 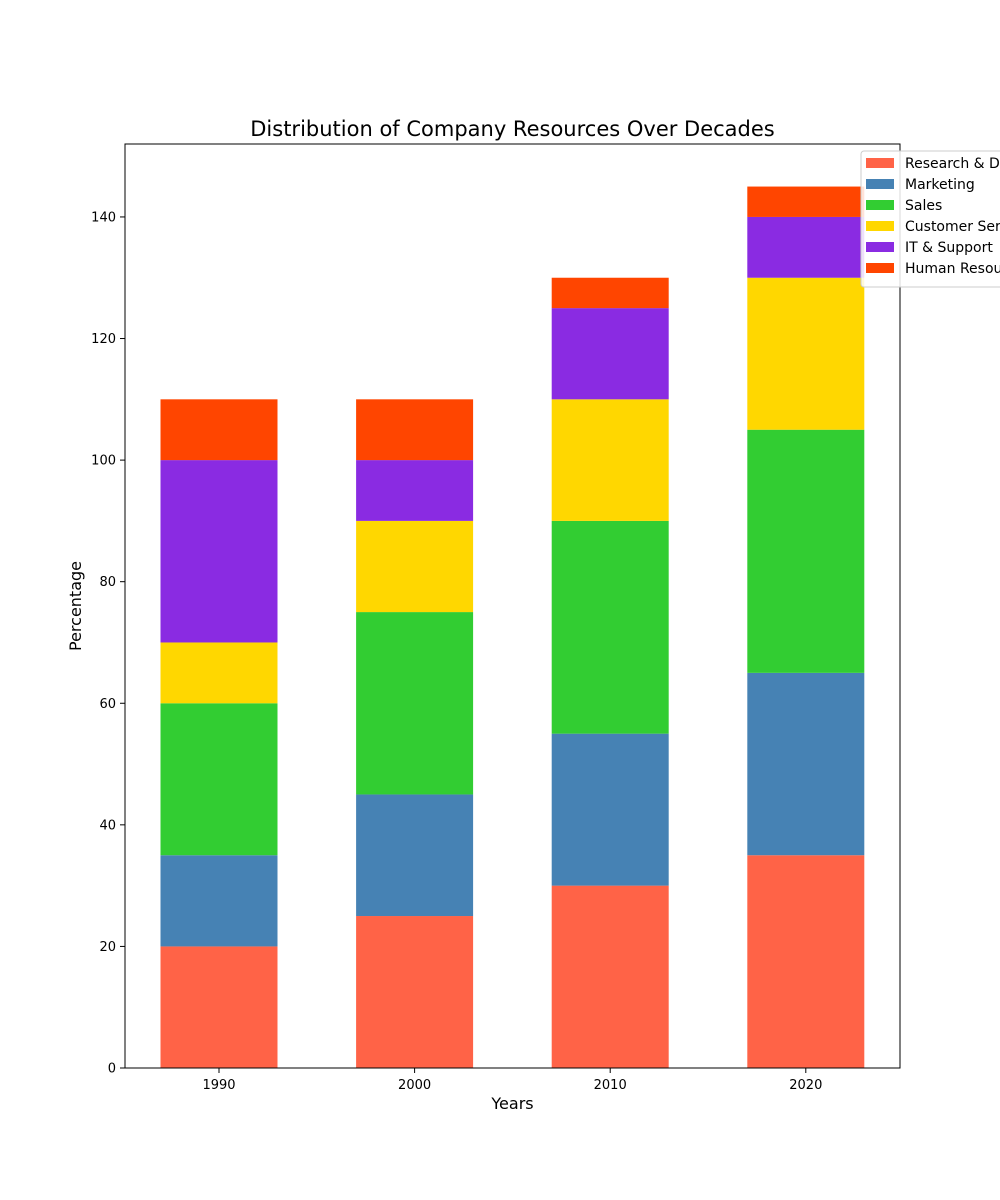 I want to click on y-axis: 0 20 40 60 80 100 120 140, so click(x=108, y=643).